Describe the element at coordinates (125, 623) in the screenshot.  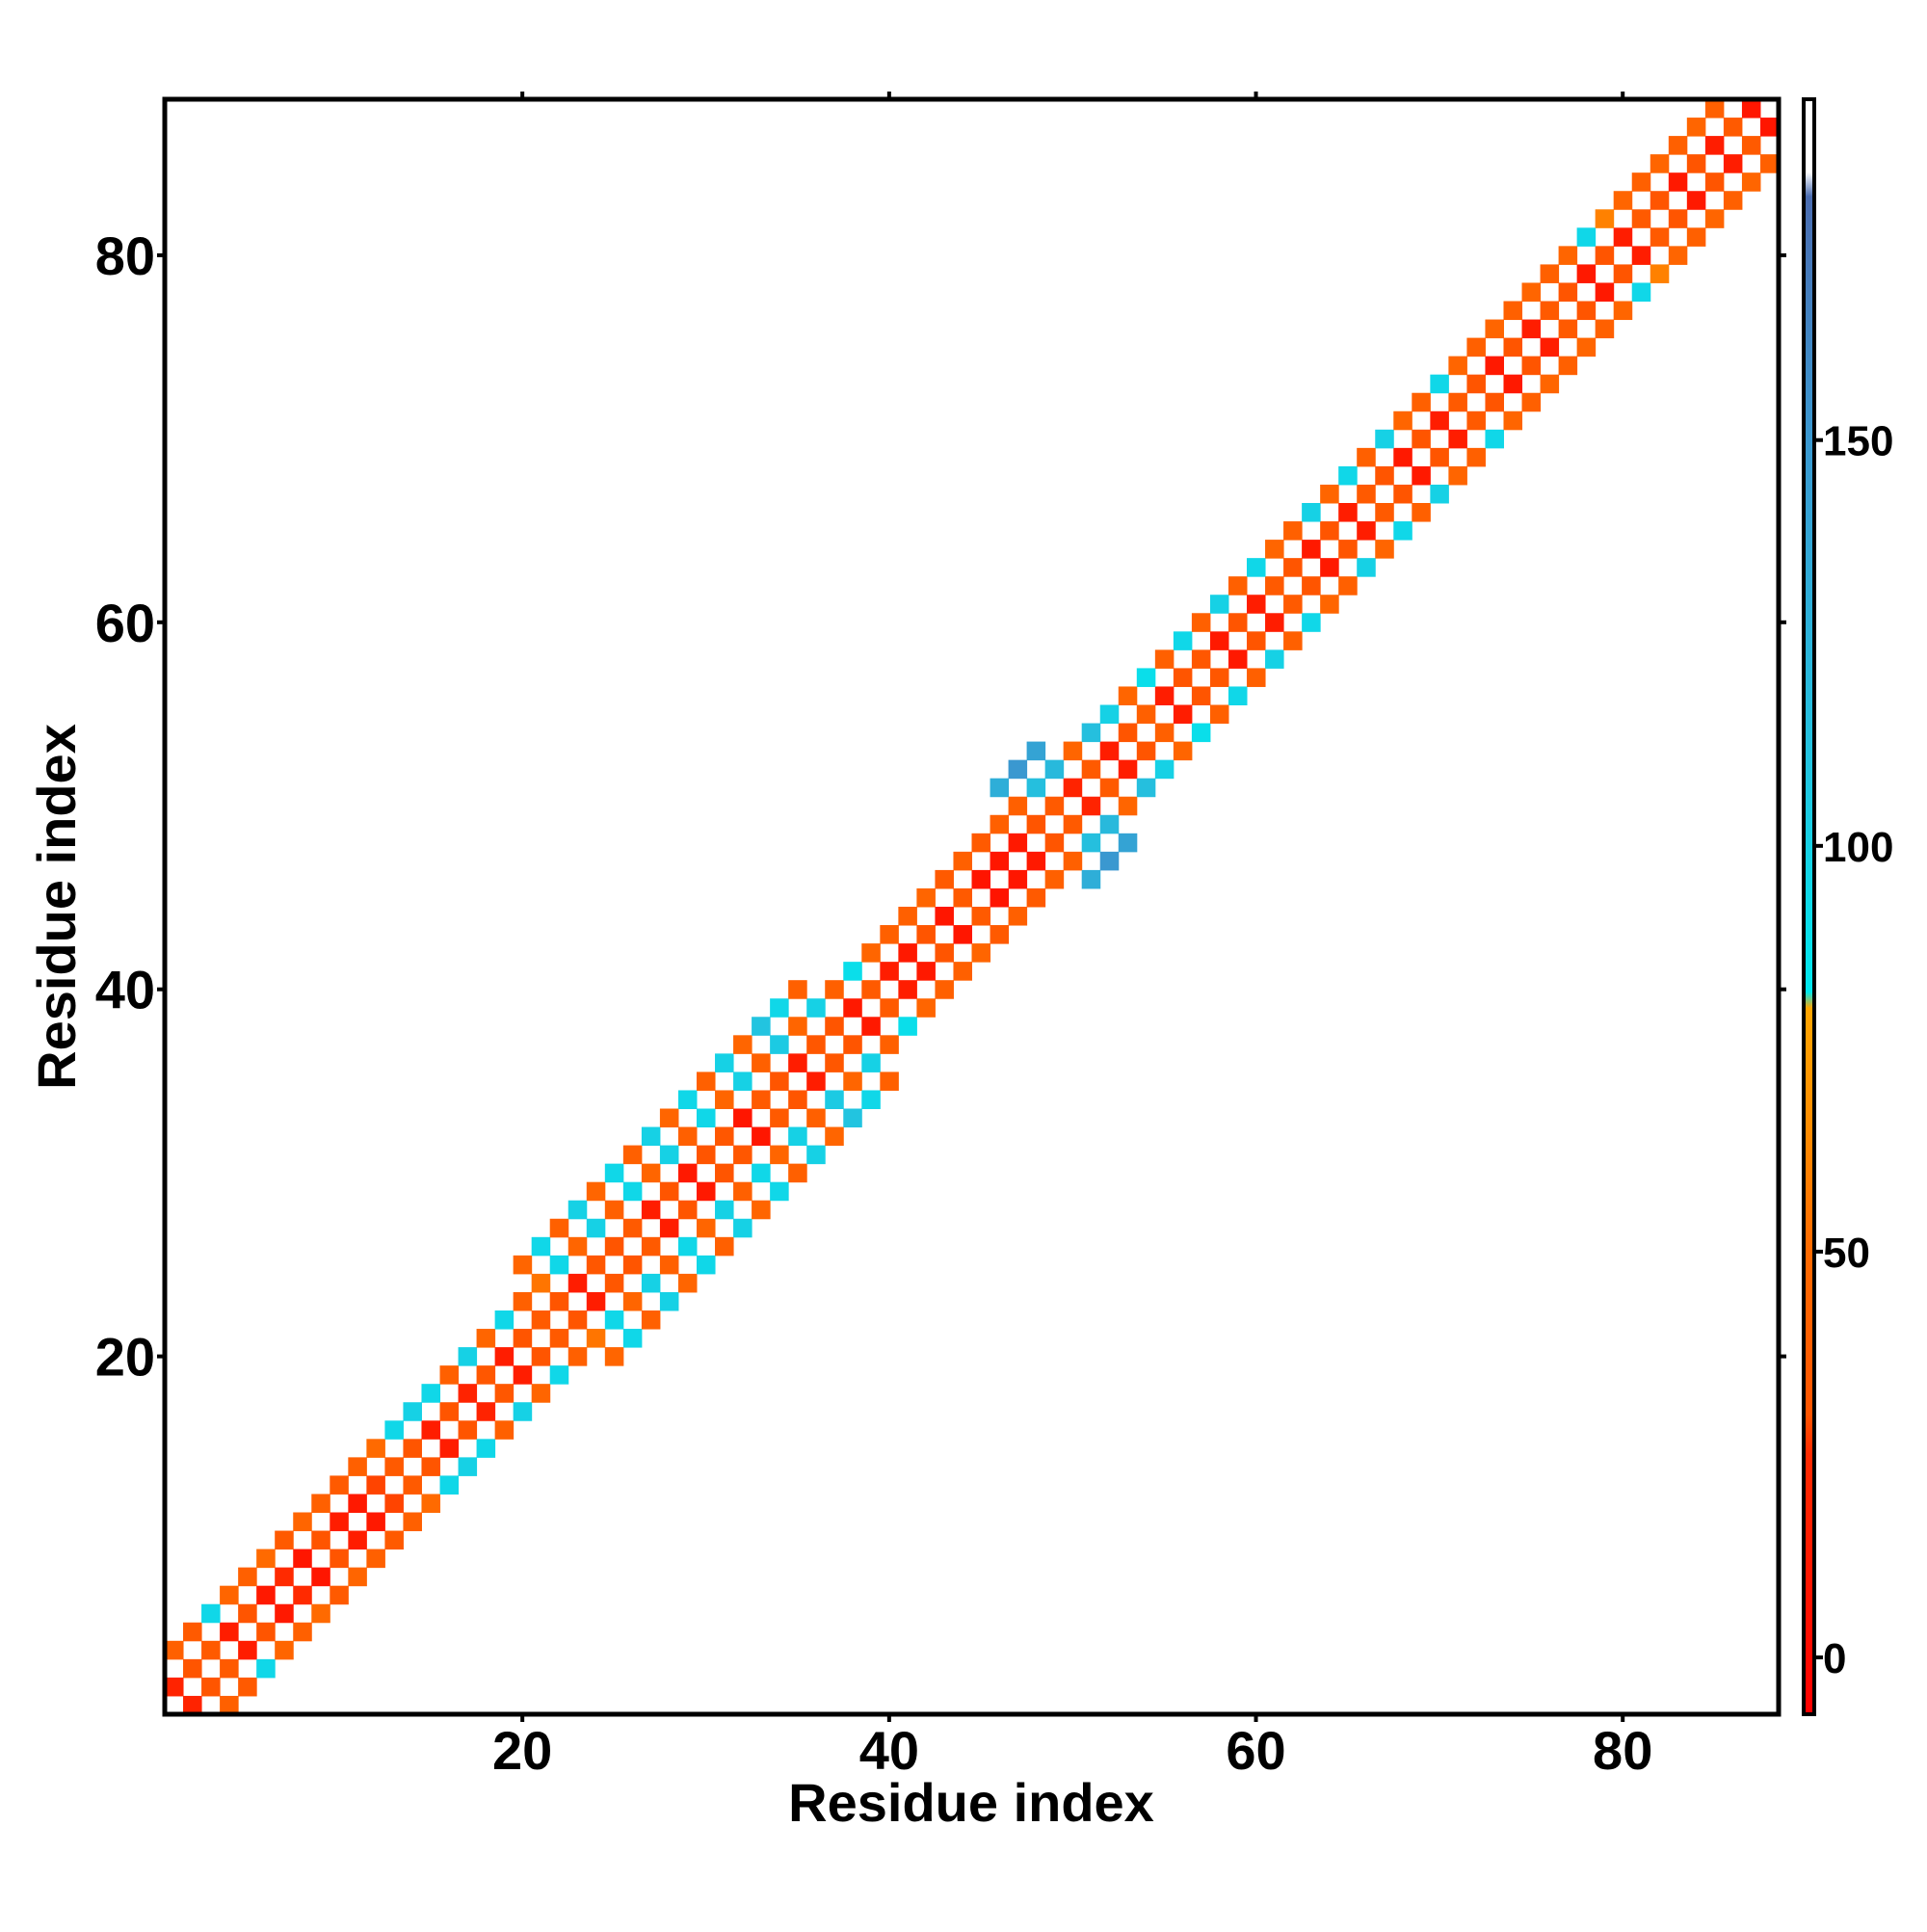
I see `y-tick-label: 60` at that location.